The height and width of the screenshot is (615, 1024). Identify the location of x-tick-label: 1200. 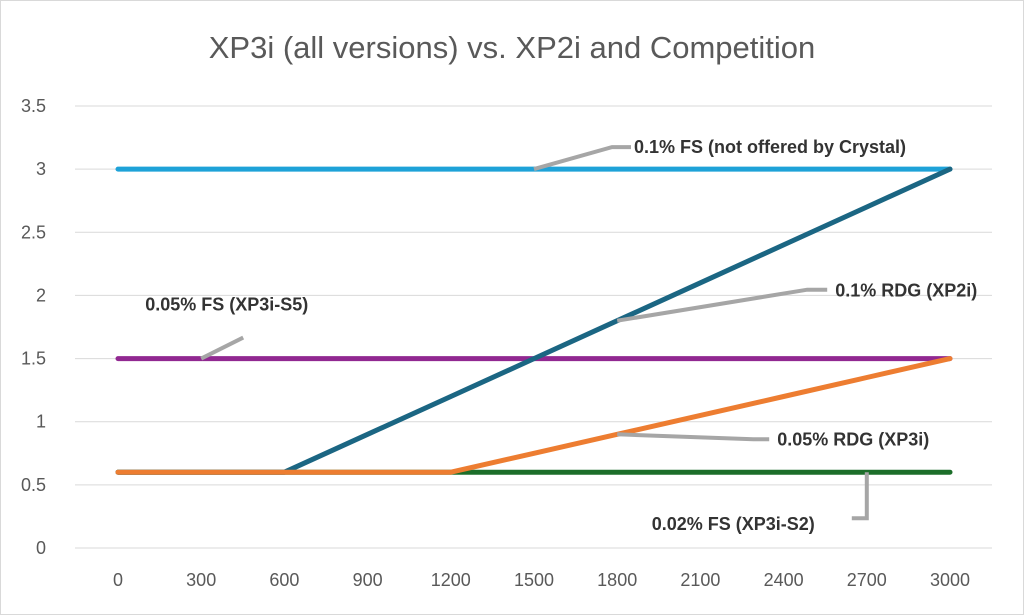
(451, 580).